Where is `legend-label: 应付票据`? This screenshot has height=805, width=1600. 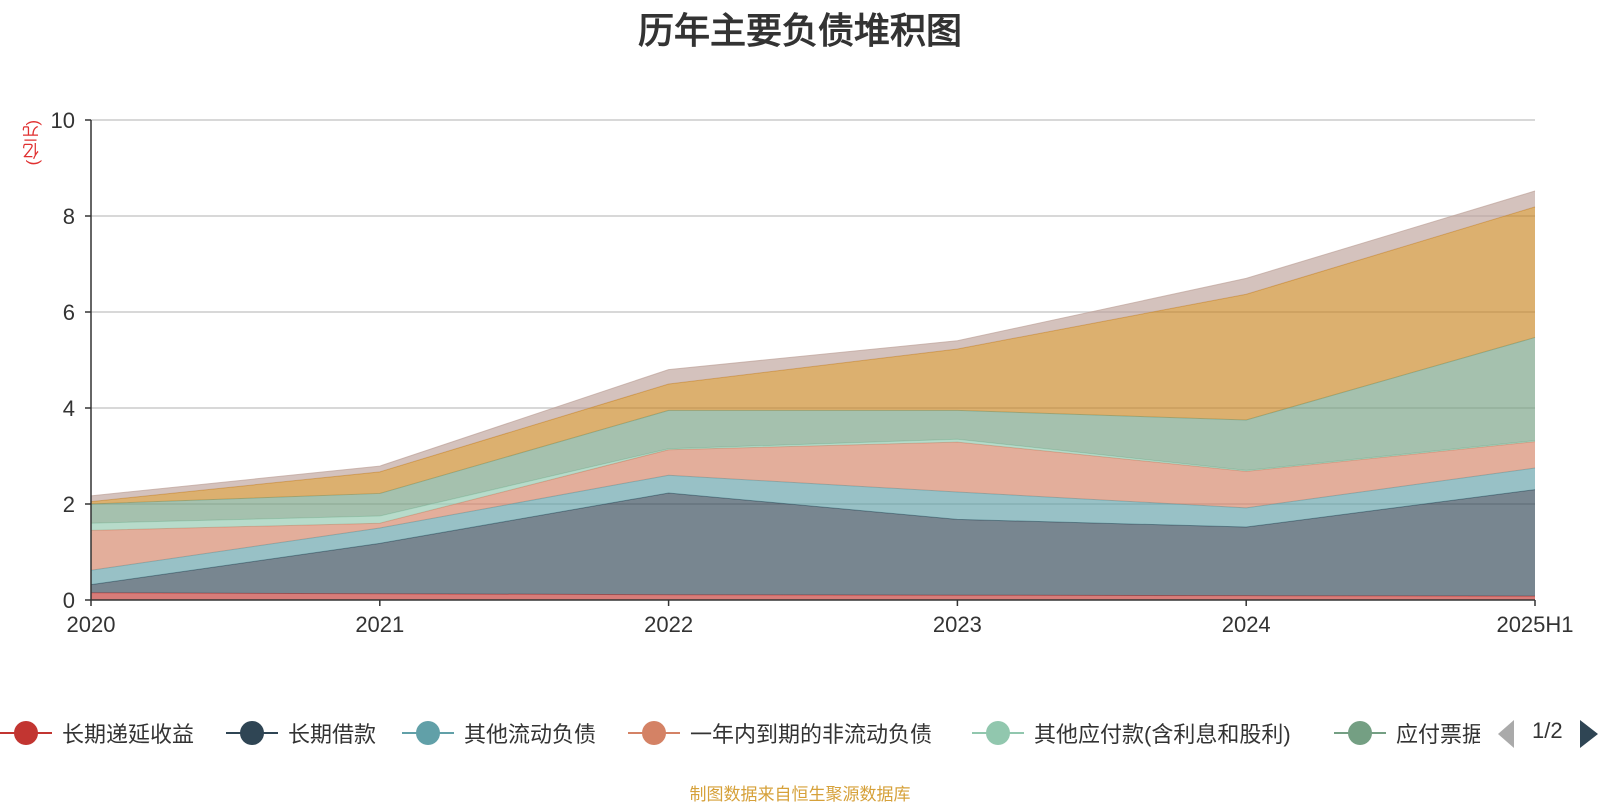 legend-label: 应付票据 is located at coordinates (1438, 734).